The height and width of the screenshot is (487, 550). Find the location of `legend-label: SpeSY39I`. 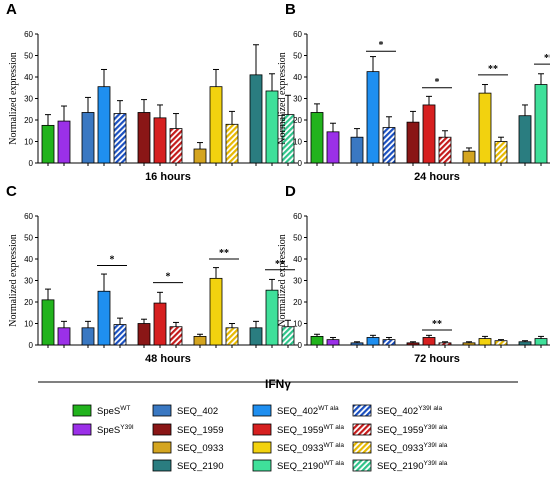

legend-label: SpeSY39I is located at coordinates (115, 430).